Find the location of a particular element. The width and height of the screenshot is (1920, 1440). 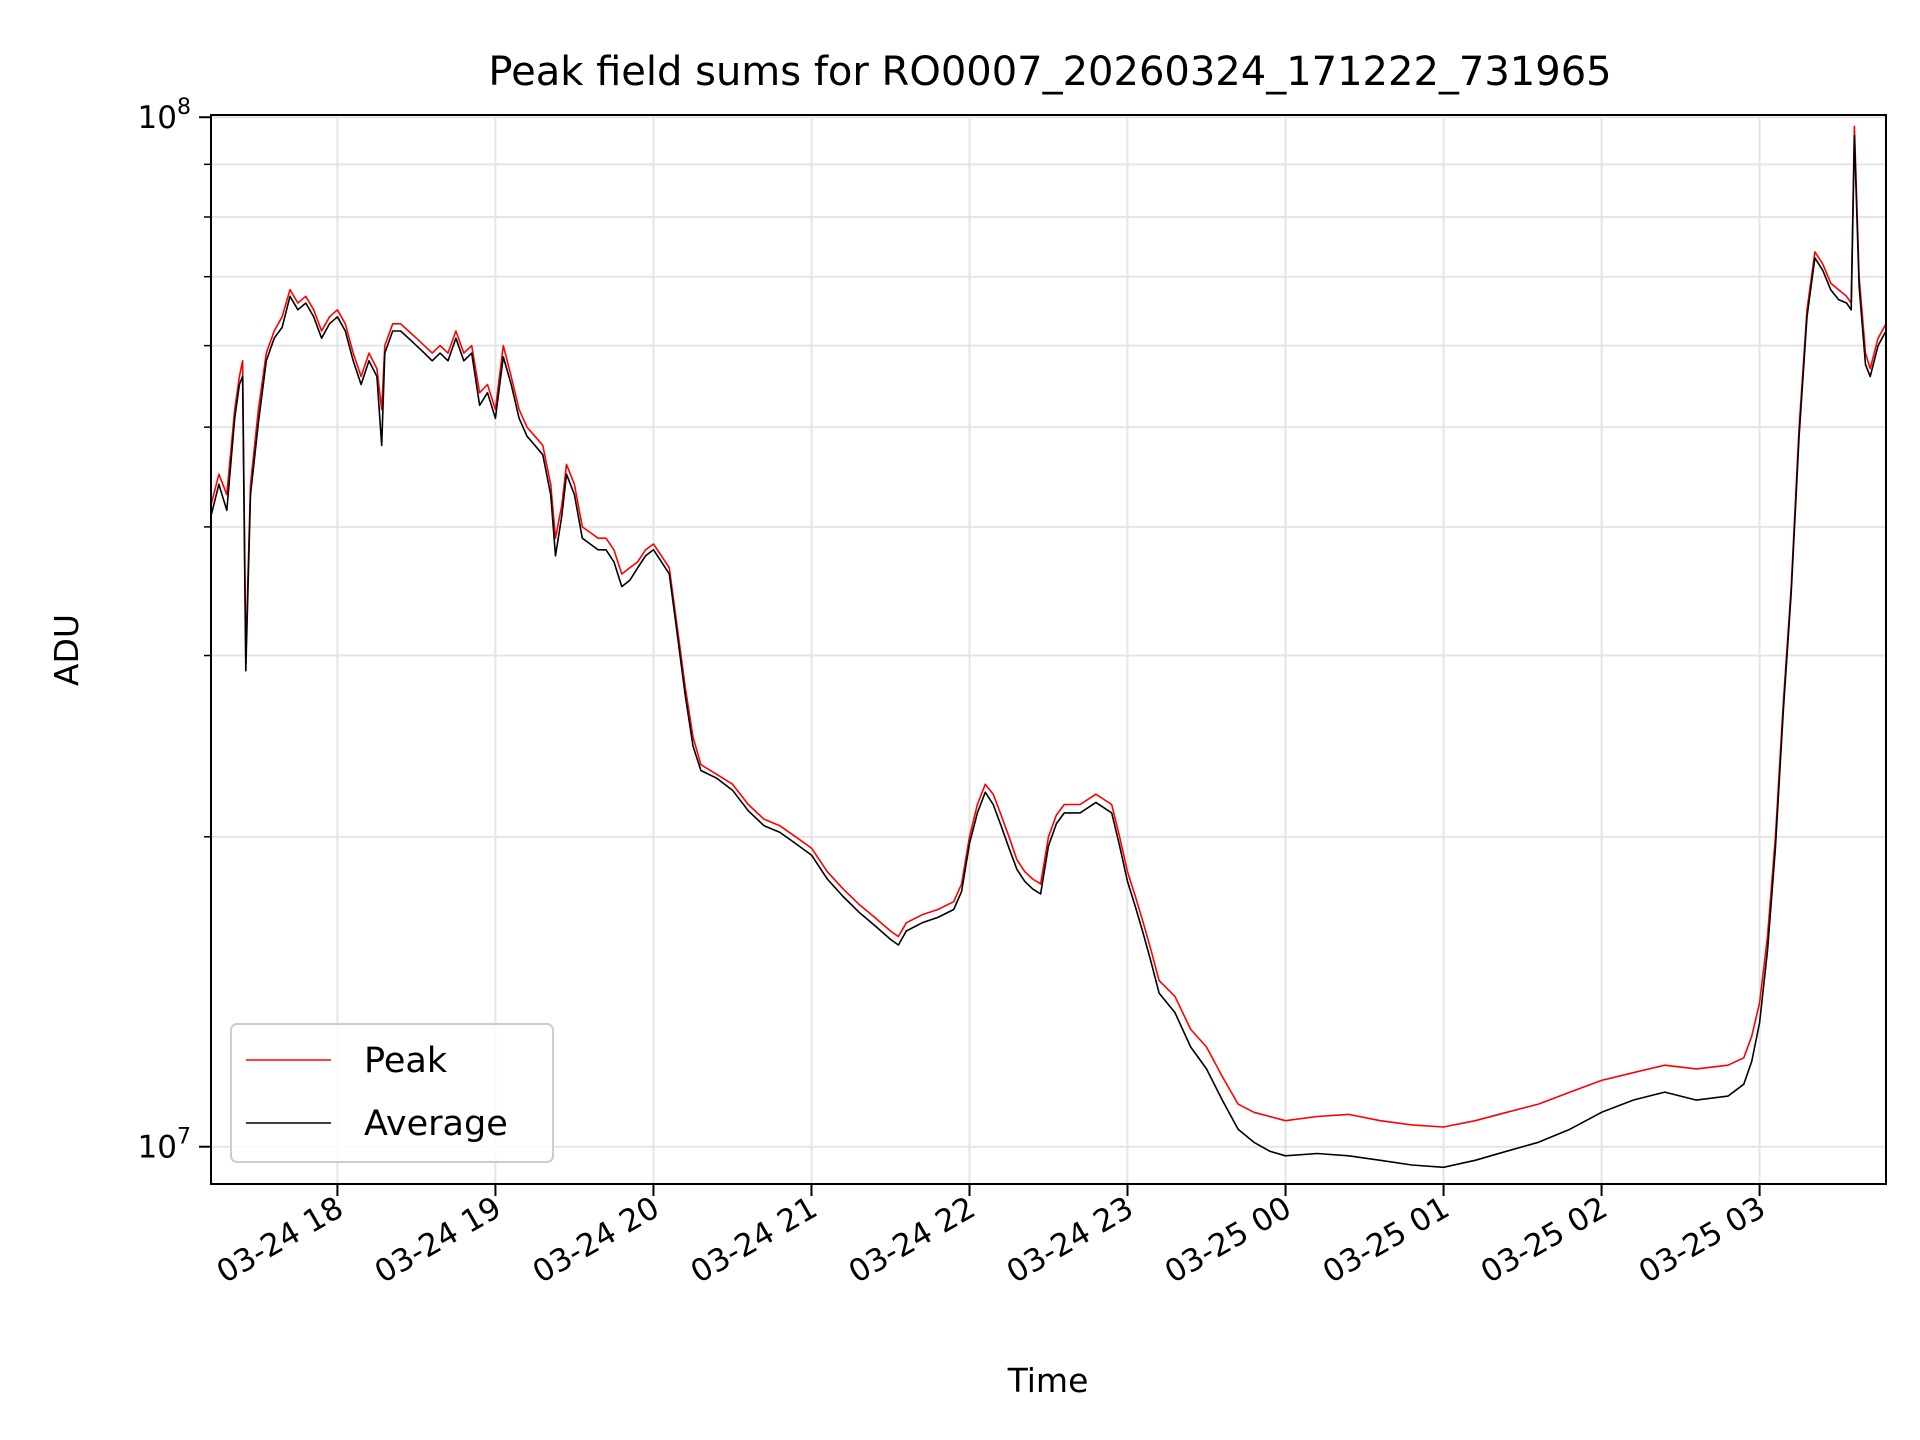

x-axis-label: Time is located at coordinates (1048, 1380).